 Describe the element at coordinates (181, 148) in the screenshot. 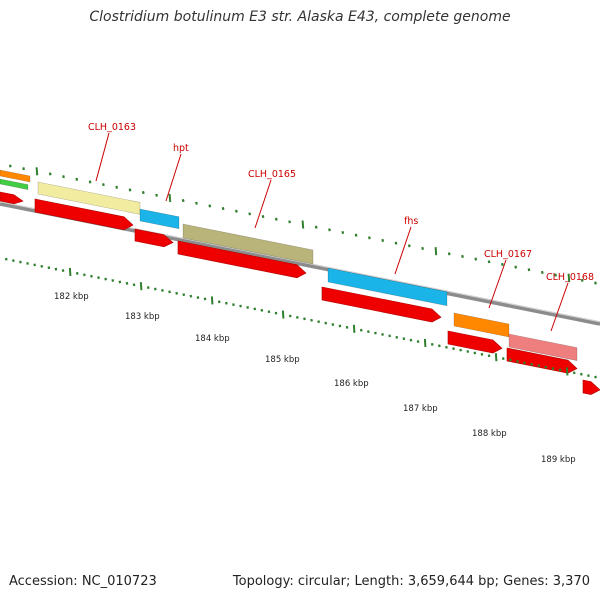

I see `gene-label: hpt` at that location.